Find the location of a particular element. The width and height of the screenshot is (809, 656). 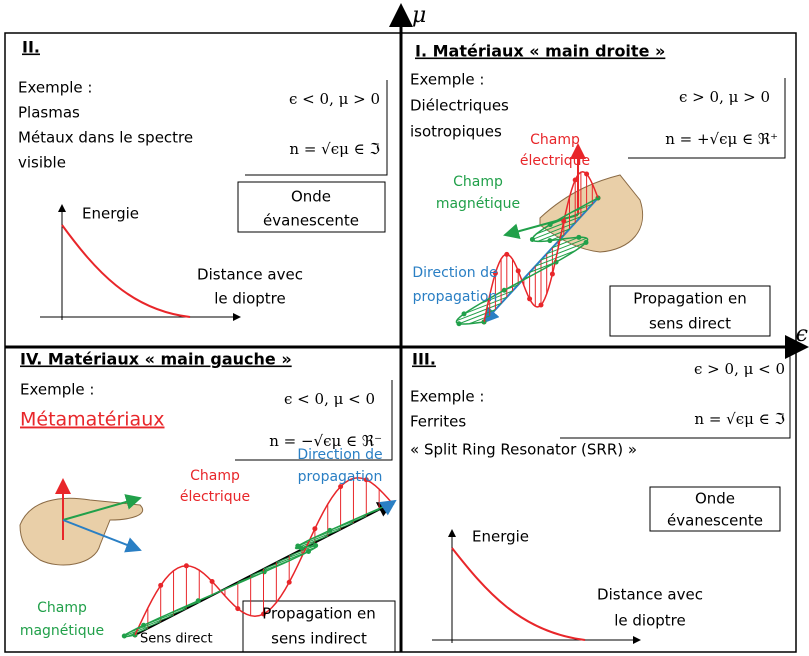

sense-label: Sens direct is located at coordinates (176, 639).